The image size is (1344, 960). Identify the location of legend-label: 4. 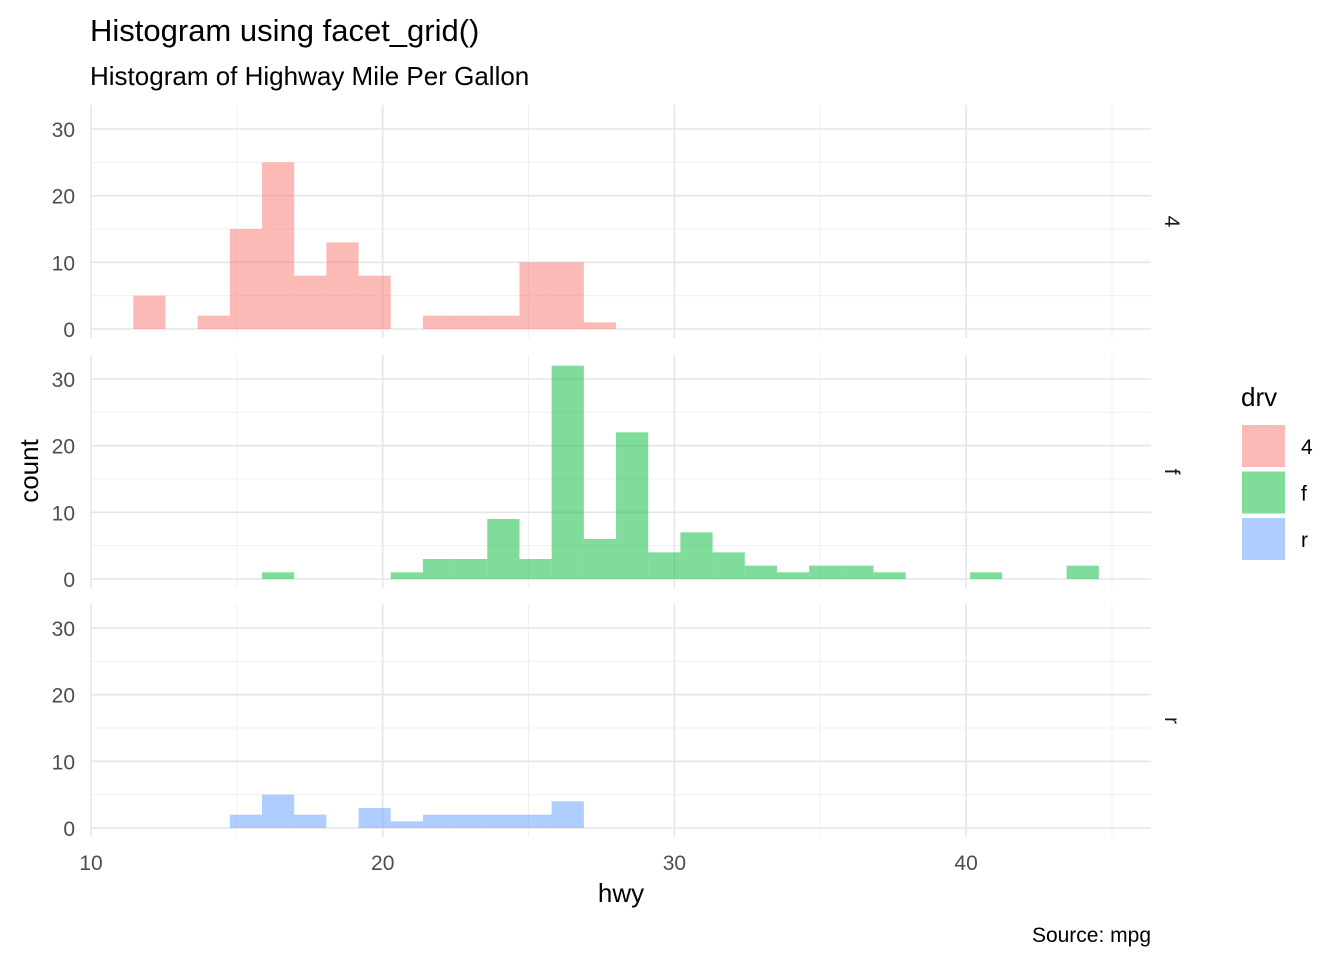
(1307, 447).